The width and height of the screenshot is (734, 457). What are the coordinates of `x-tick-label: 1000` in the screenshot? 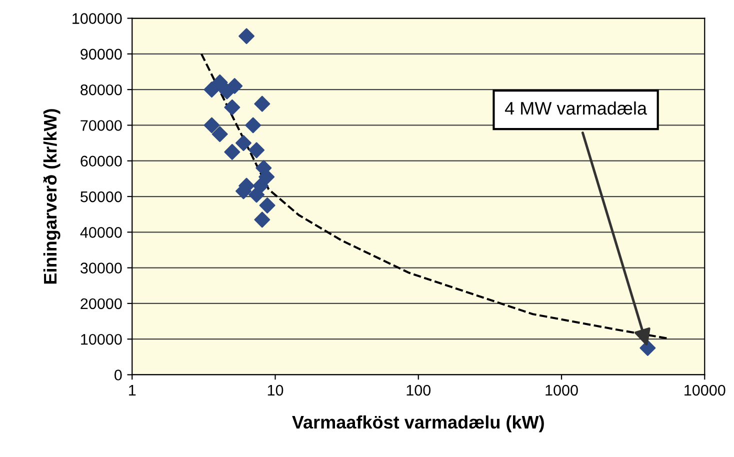 It's located at (562, 390).